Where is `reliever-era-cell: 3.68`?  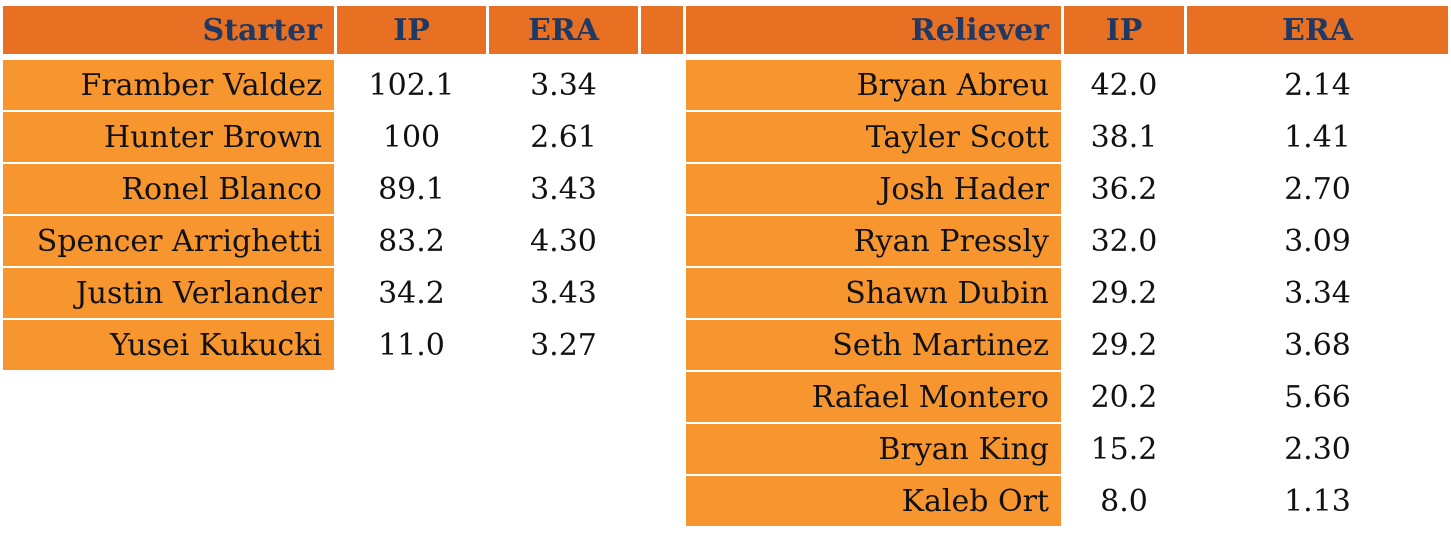 reliever-era-cell: 3.68 is located at coordinates (1317, 345).